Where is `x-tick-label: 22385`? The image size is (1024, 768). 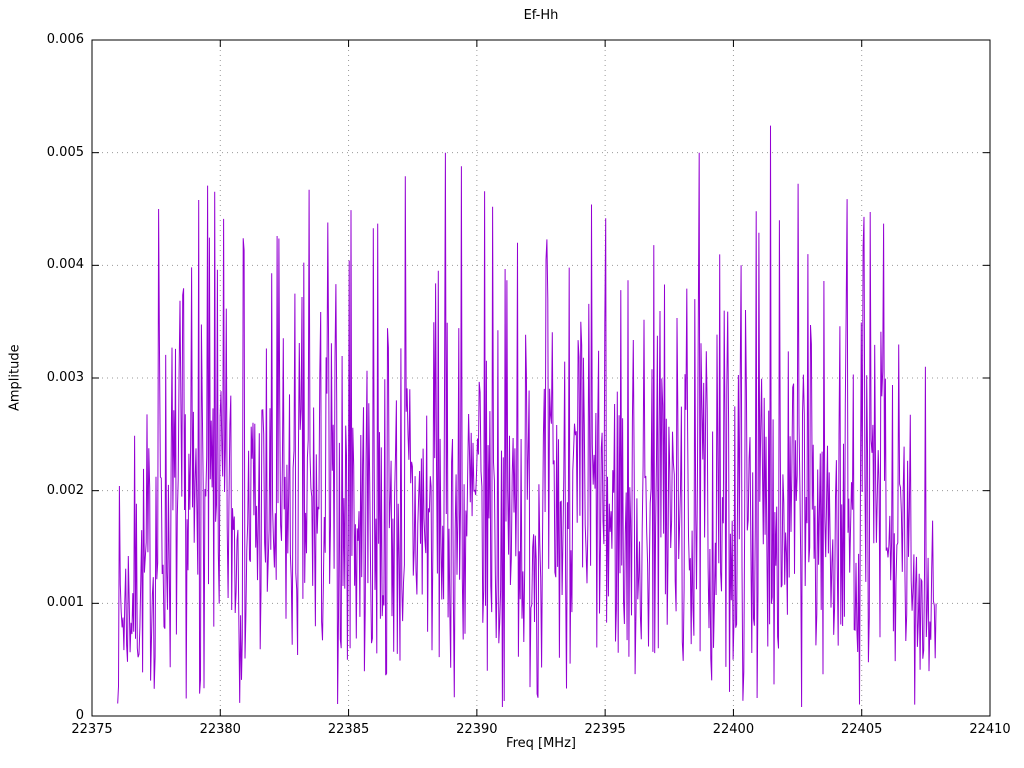 x-tick-label: 22385 is located at coordinates (348, 729).